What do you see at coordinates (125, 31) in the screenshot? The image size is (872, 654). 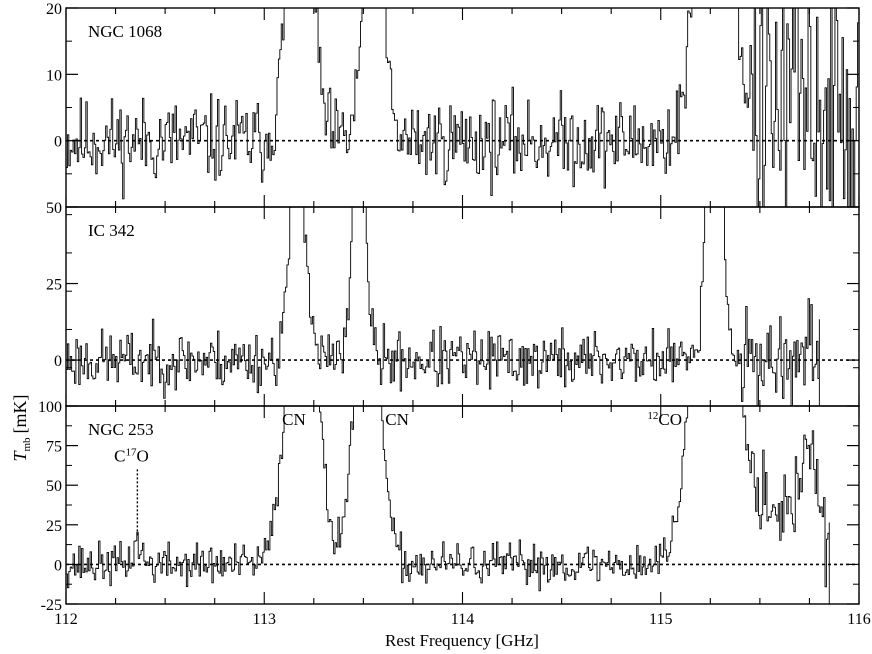 I see `panel-label: NGC 1068` at bounding box center [125, 31].